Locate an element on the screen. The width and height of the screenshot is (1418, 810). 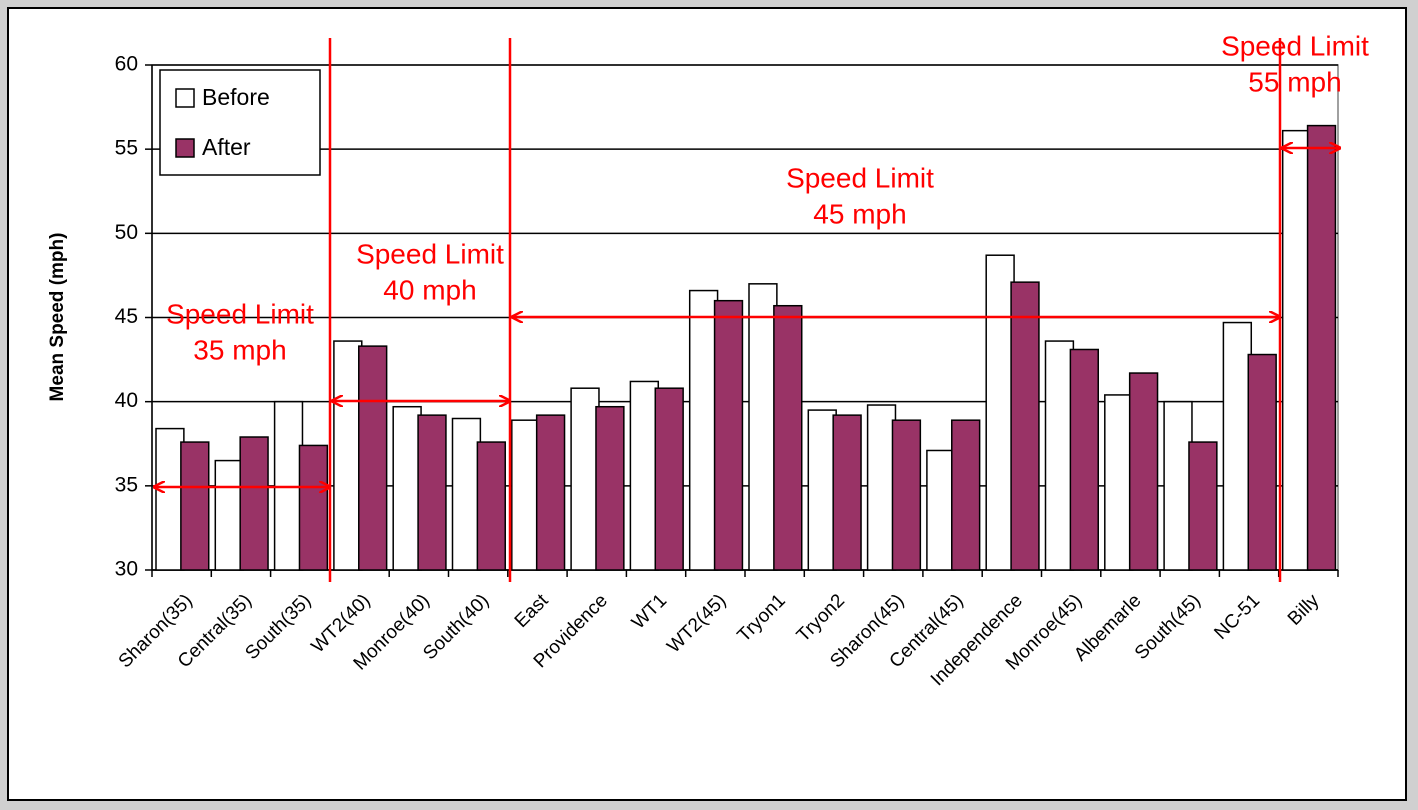
annotation: 35 mph is located at coordinates (239, 349).